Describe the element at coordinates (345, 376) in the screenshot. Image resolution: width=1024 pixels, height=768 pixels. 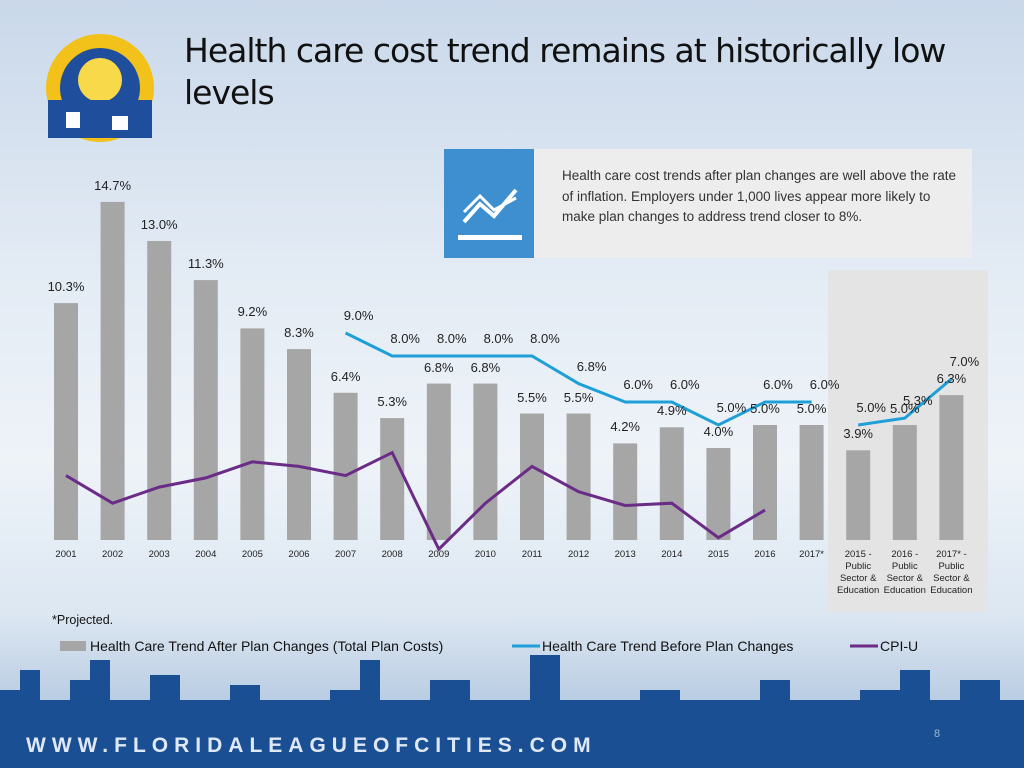
I see `bar-value-label: 6.4%` at that location.